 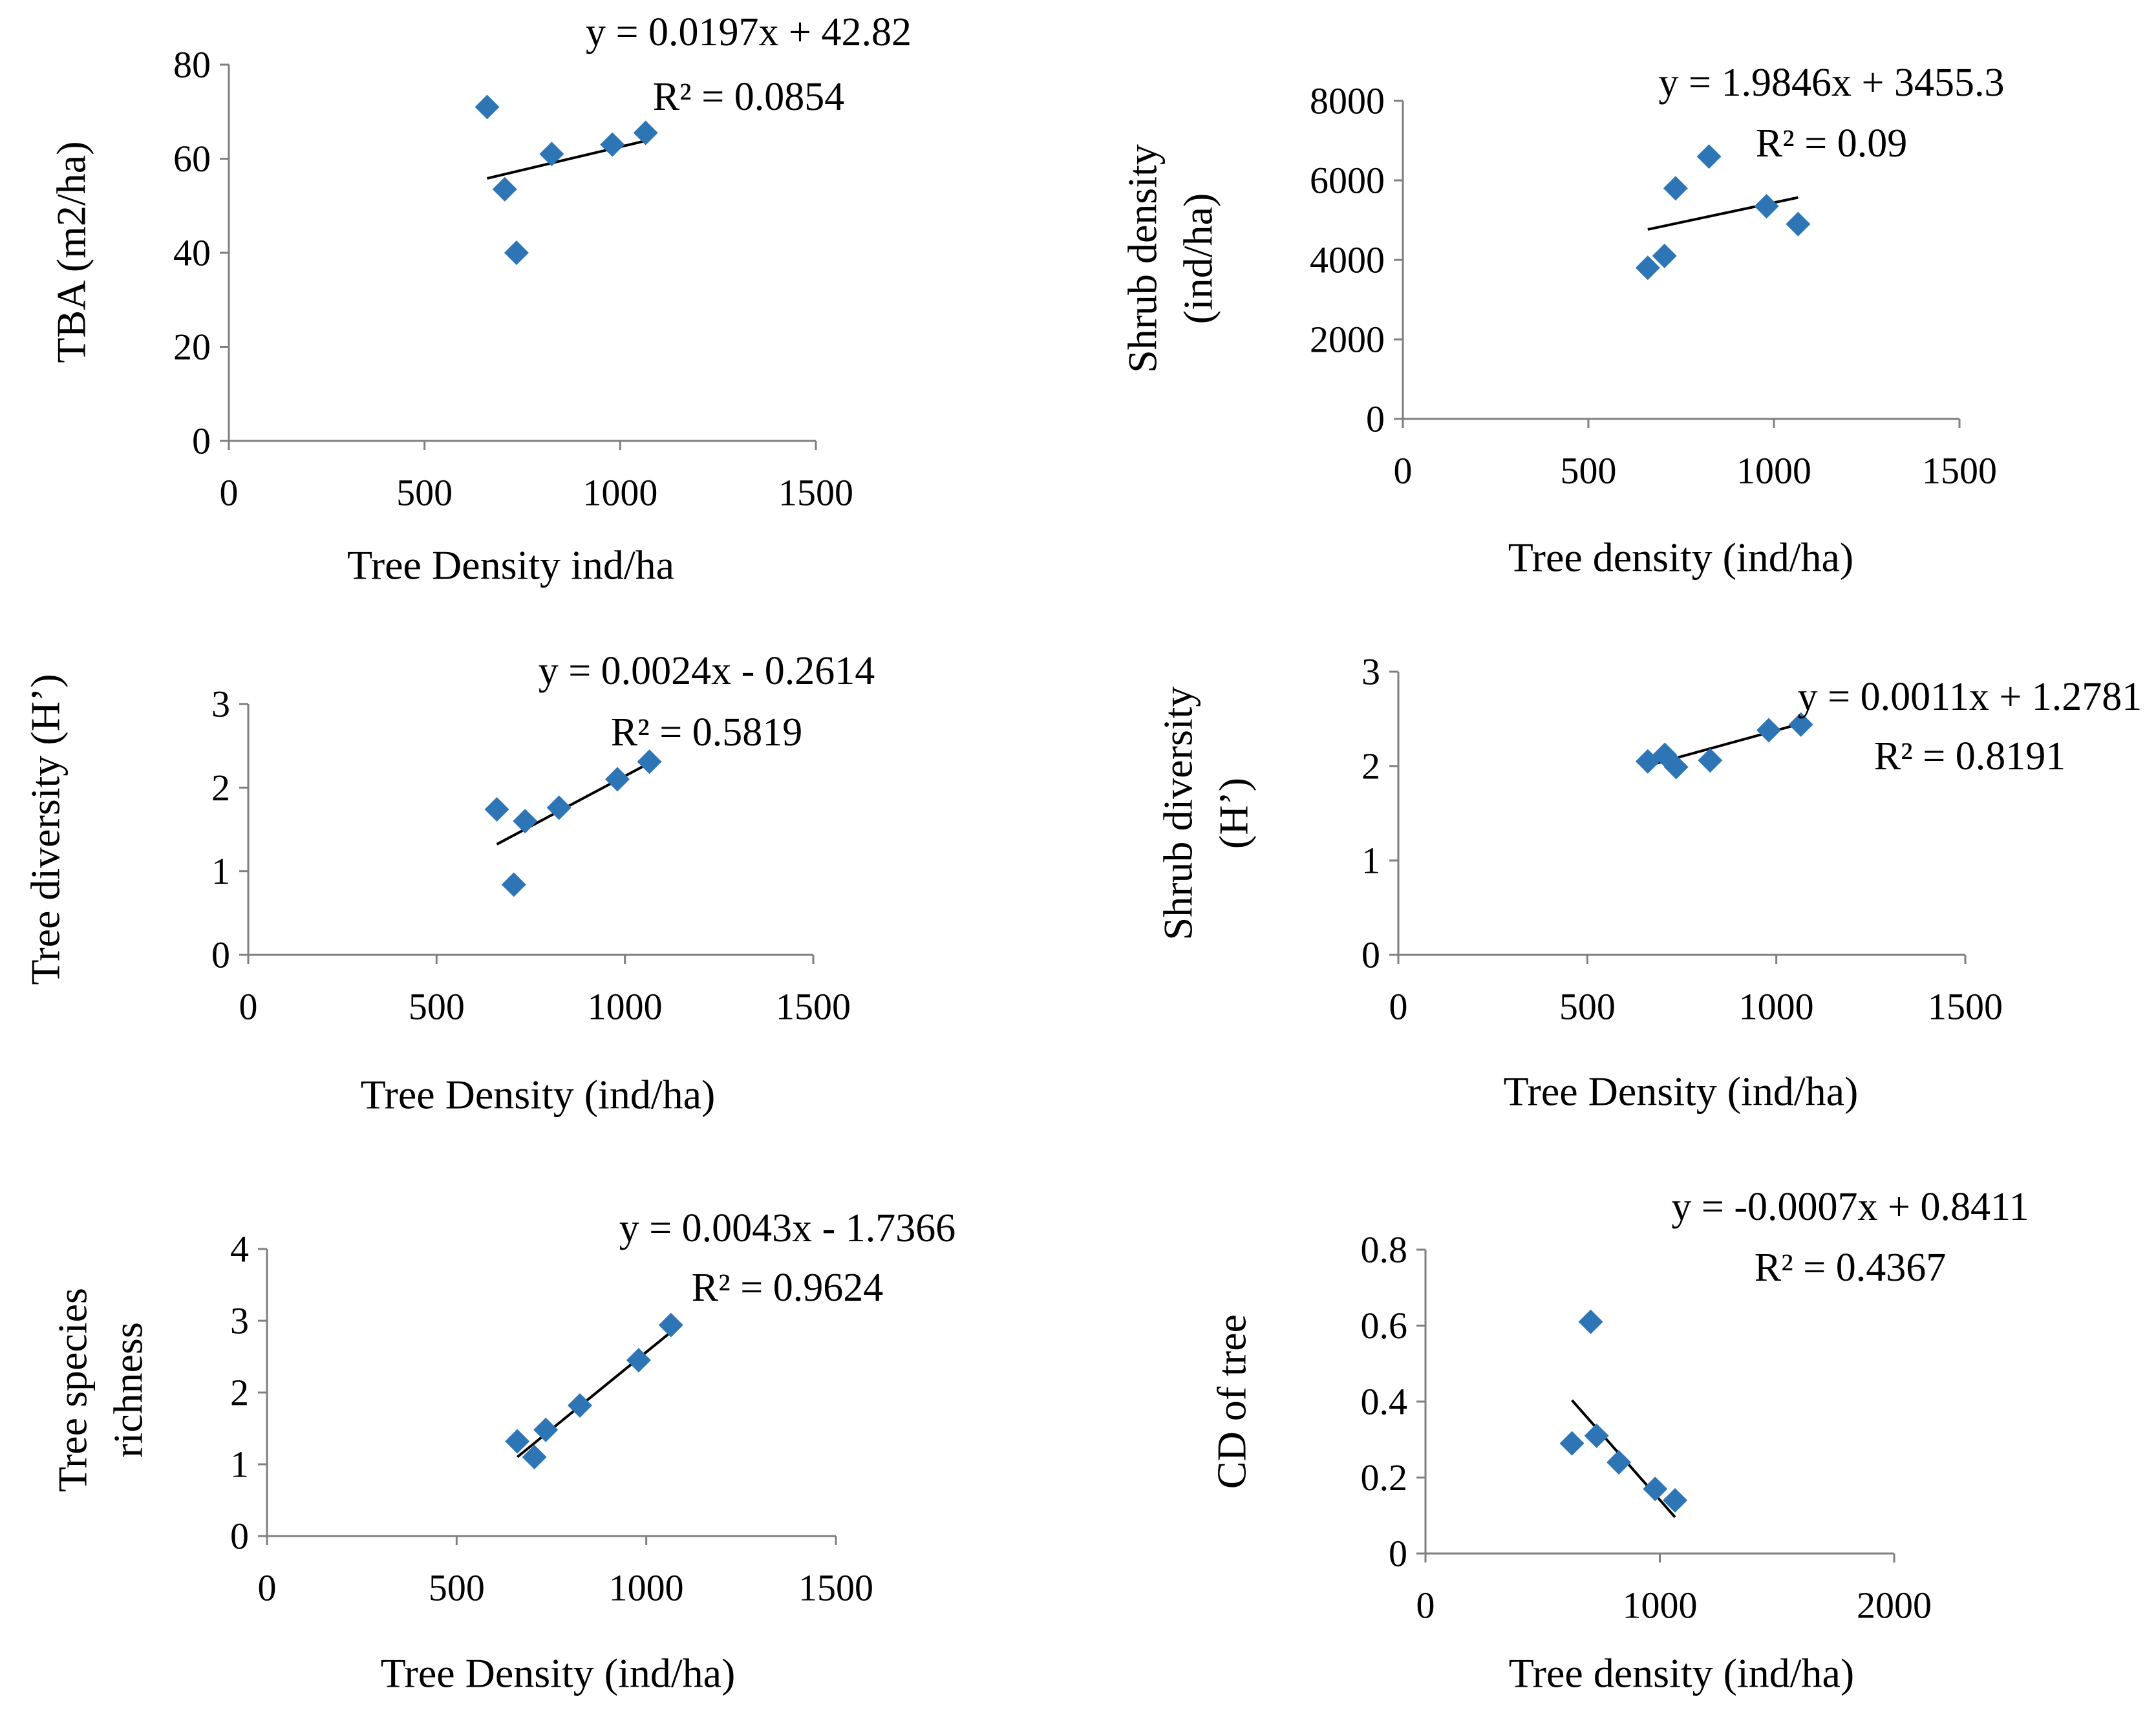 I want to click on trendline-equation: y = 1.9846x + 3455.3, so click(x=1832, y=83).